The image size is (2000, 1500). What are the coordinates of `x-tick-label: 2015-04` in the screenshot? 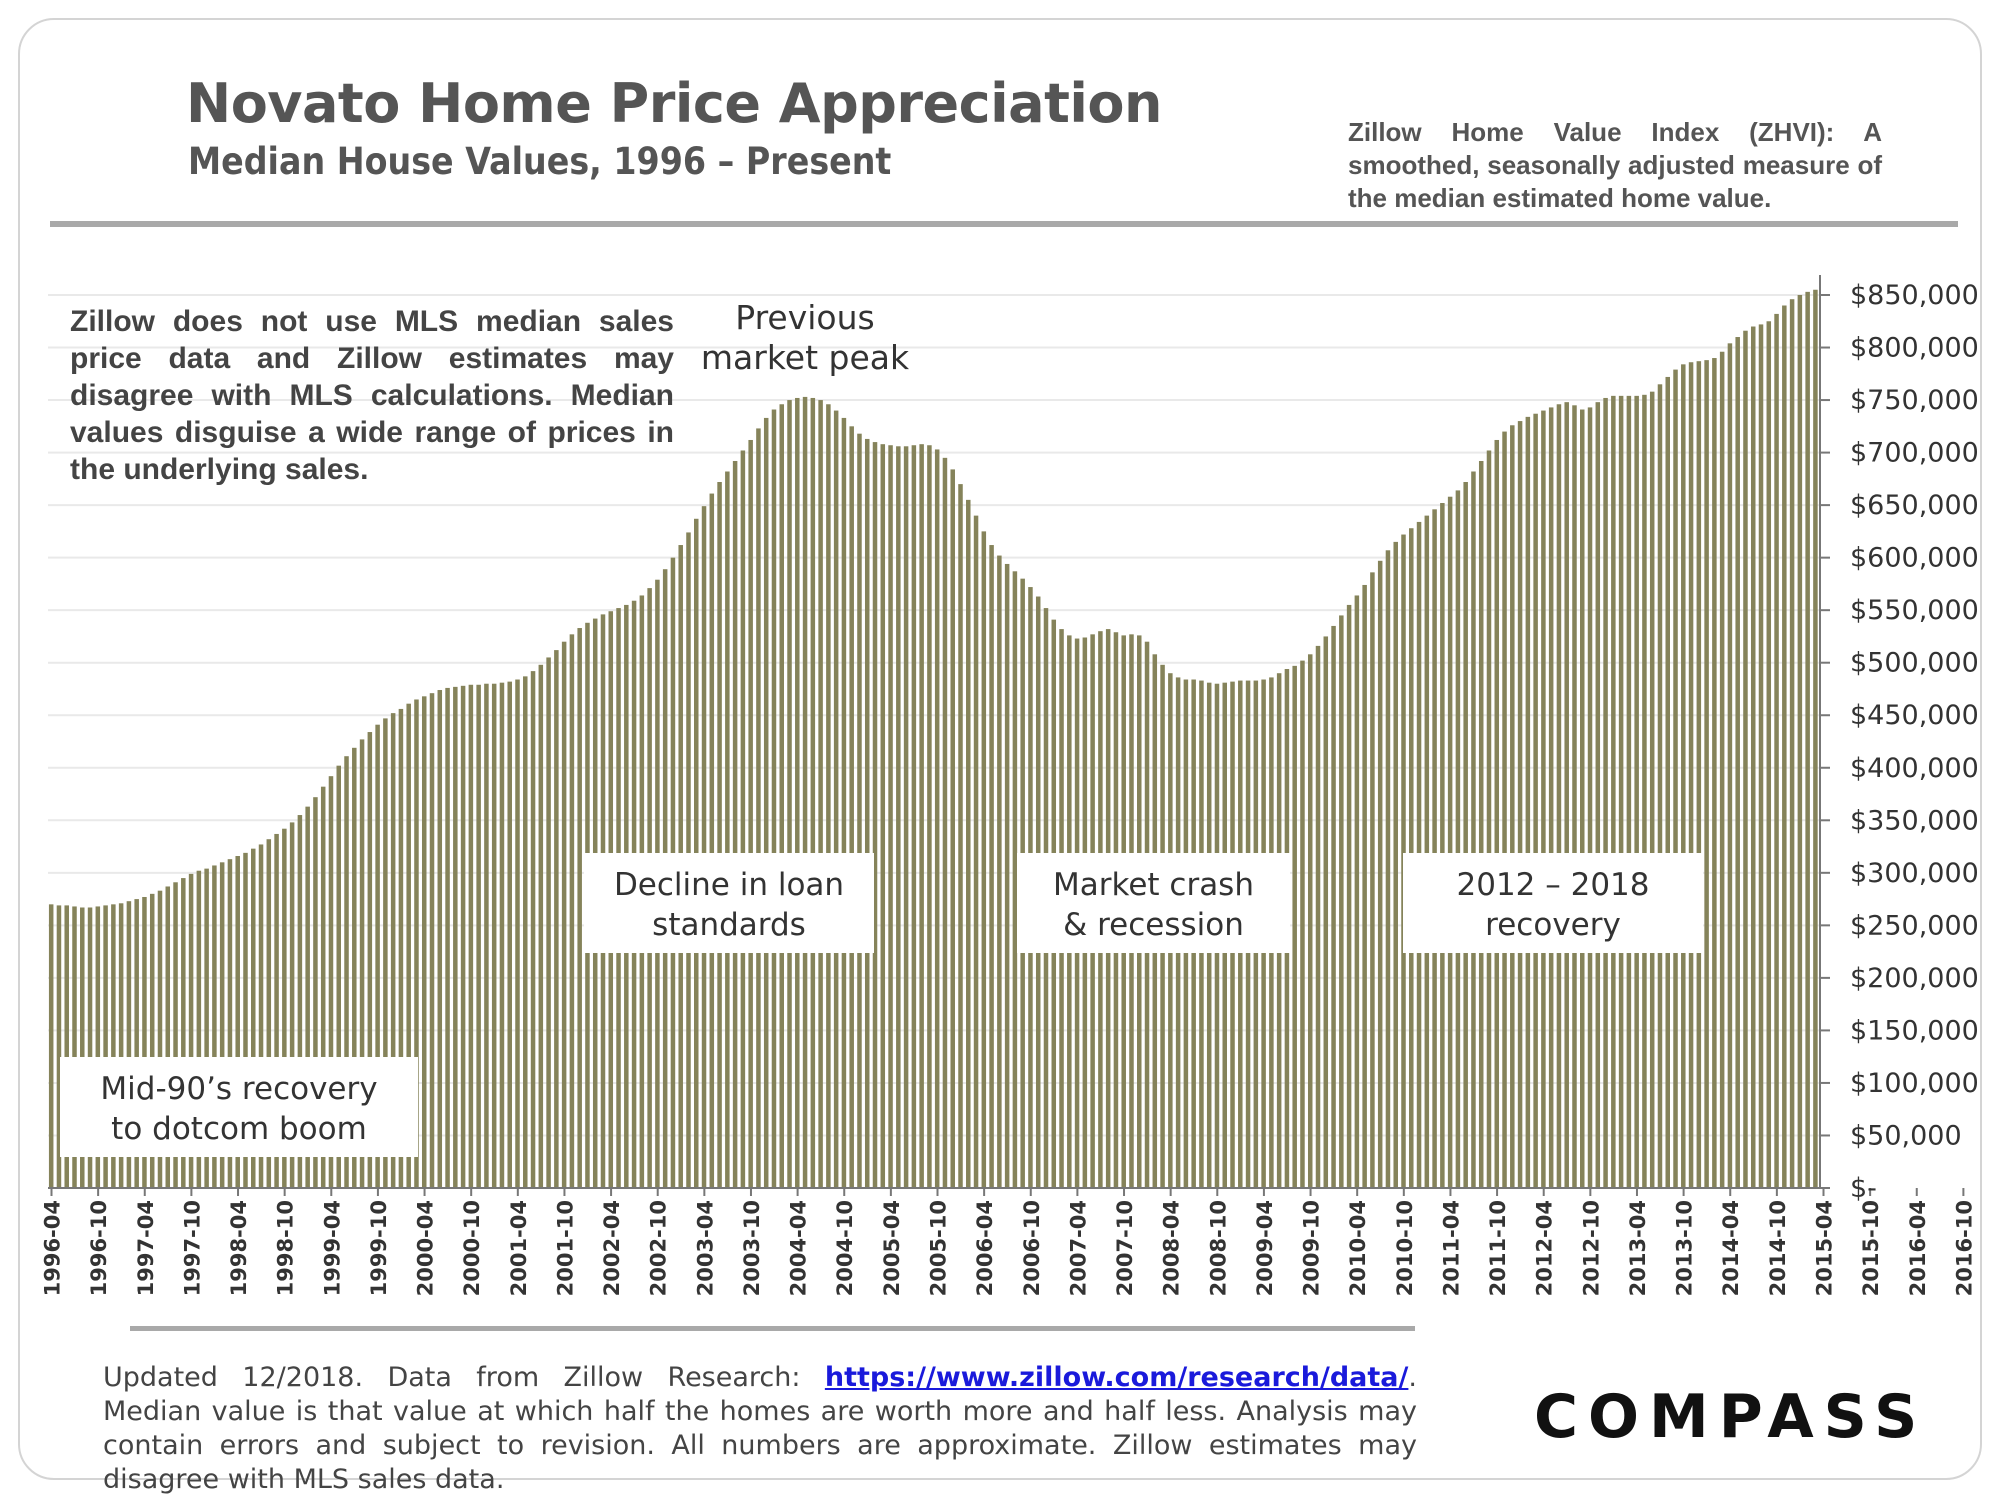 It's located at (1824, 1248).